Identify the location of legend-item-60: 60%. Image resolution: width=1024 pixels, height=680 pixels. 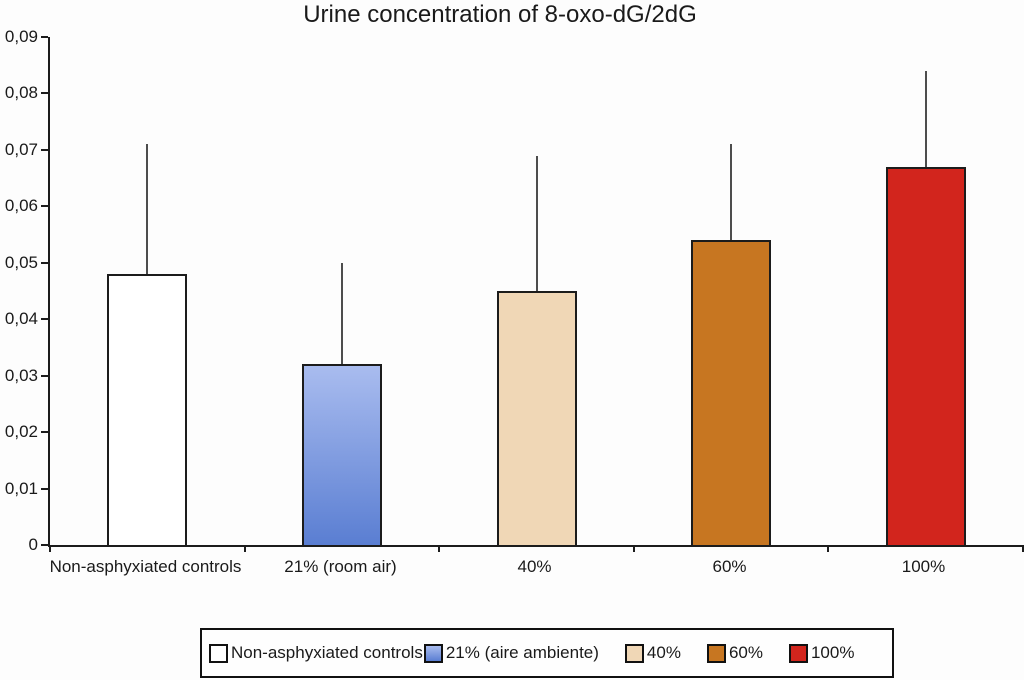
(734, 653).